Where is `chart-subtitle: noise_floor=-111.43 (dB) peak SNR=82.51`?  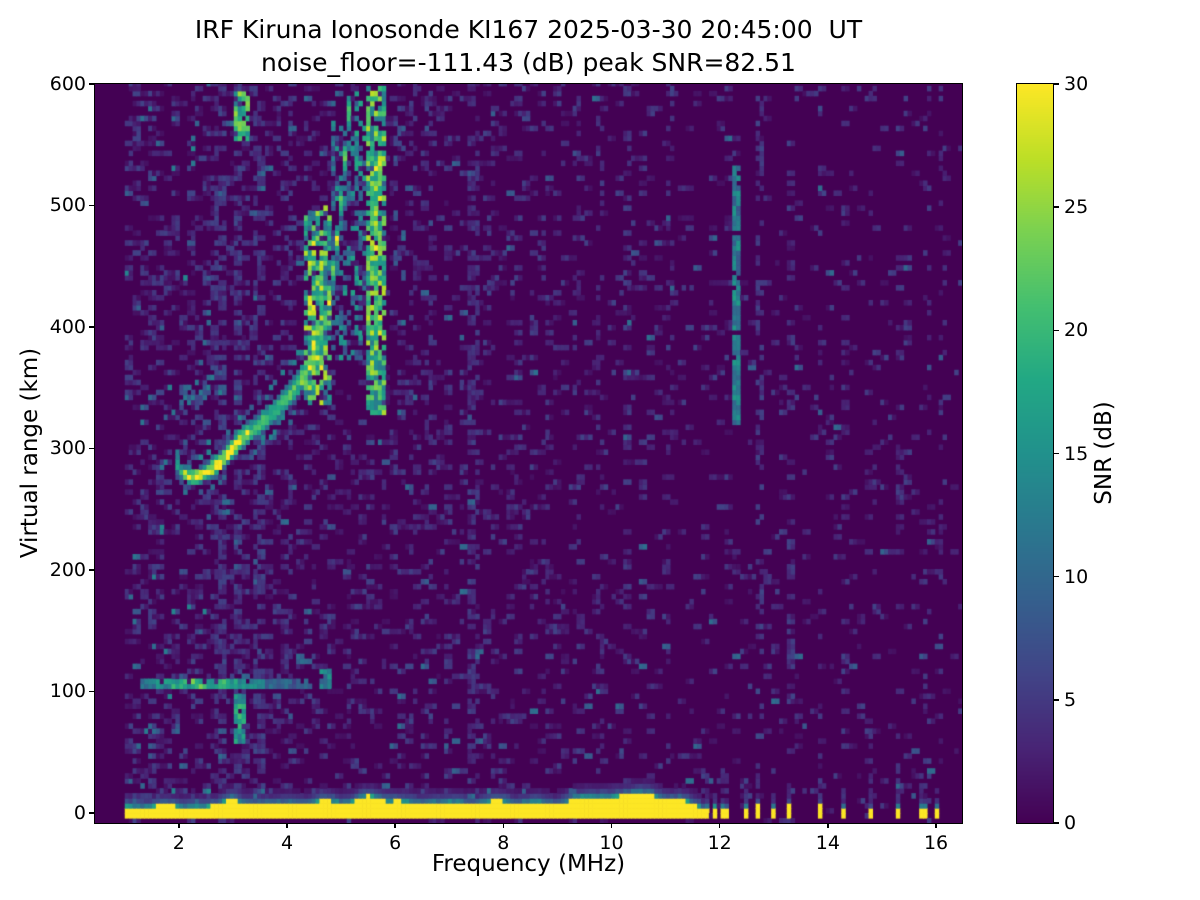
chart-subtitle: noise_floor=-111.43 (dB) peak SNR=82.51 is located at coordinates (528, 62).